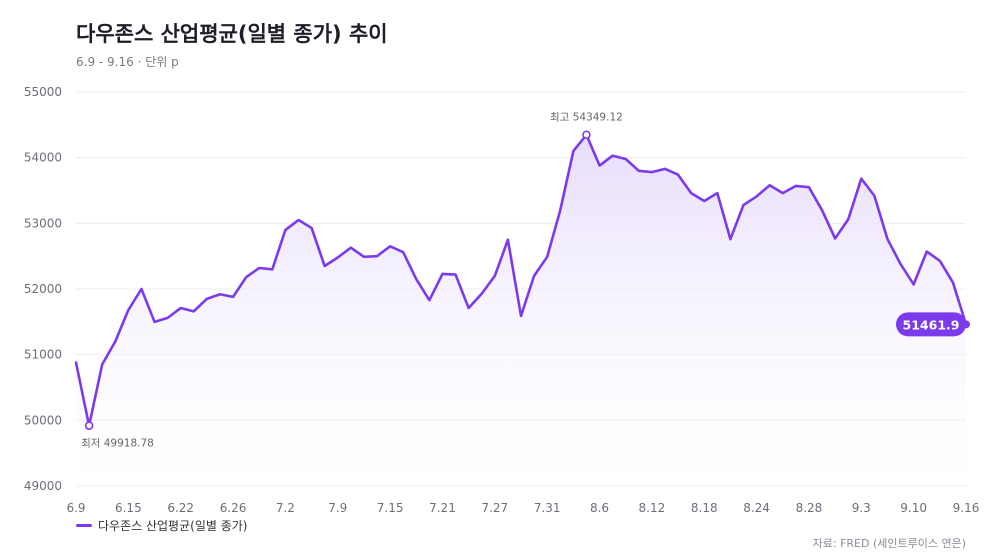 This screenshot has width=1000, height=560. Describe the element at coordinates (84, 525) in the screenshot. I see `legend-swatch` at that location.